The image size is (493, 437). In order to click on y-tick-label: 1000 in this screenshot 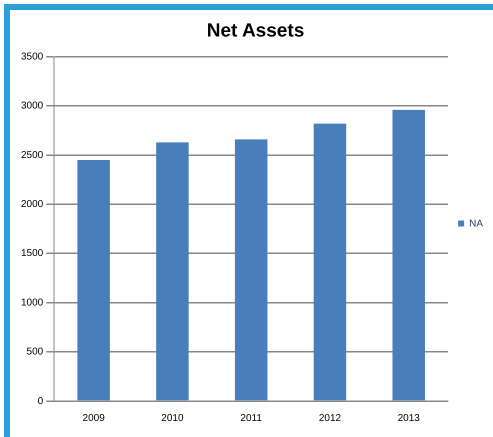, I will do `click(32, 302)`.